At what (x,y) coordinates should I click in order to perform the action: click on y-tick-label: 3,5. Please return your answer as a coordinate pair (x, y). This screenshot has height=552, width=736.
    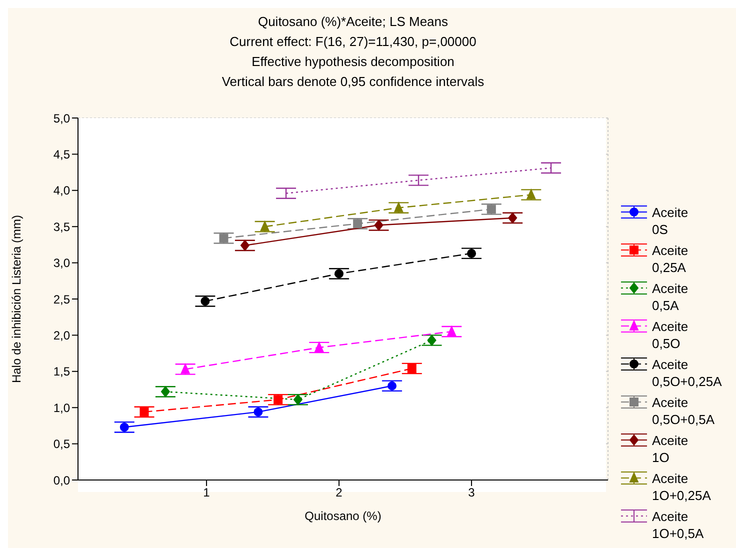
    Looking at the image, I should click on (61, 227).